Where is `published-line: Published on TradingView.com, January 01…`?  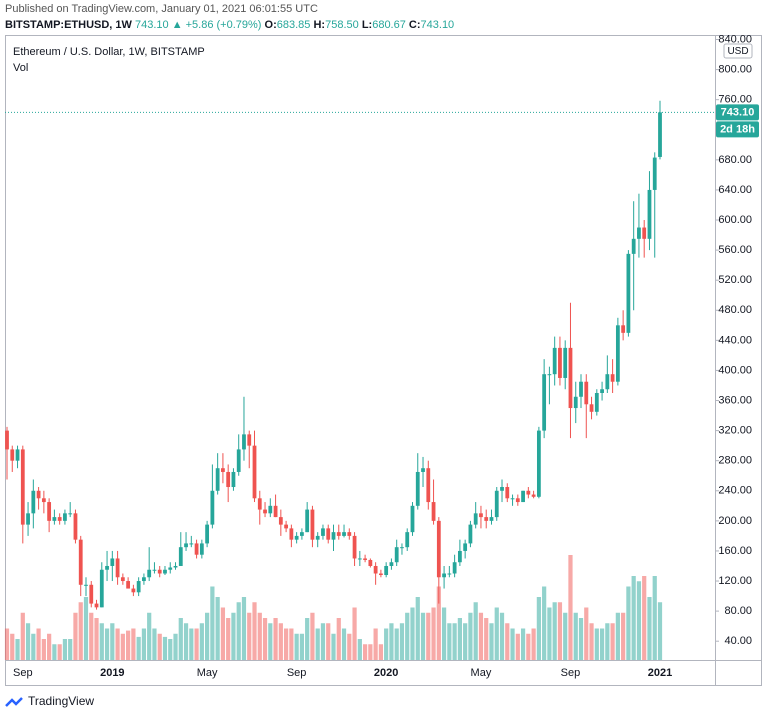 published-line: Published on TradingView.com, January 01… is located at coordinates (161, 9).